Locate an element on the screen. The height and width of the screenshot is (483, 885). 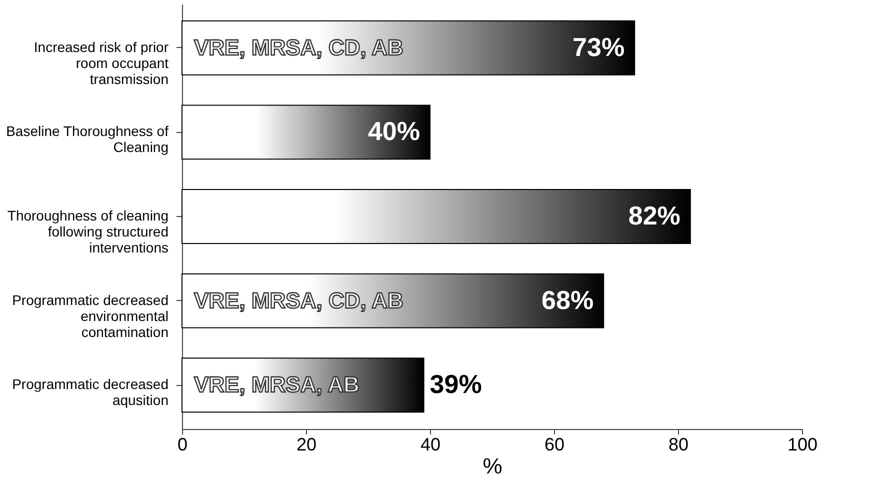
y-tick-label: Baseline Thoroughness of Cleaning is located at coordinates (87, 139).